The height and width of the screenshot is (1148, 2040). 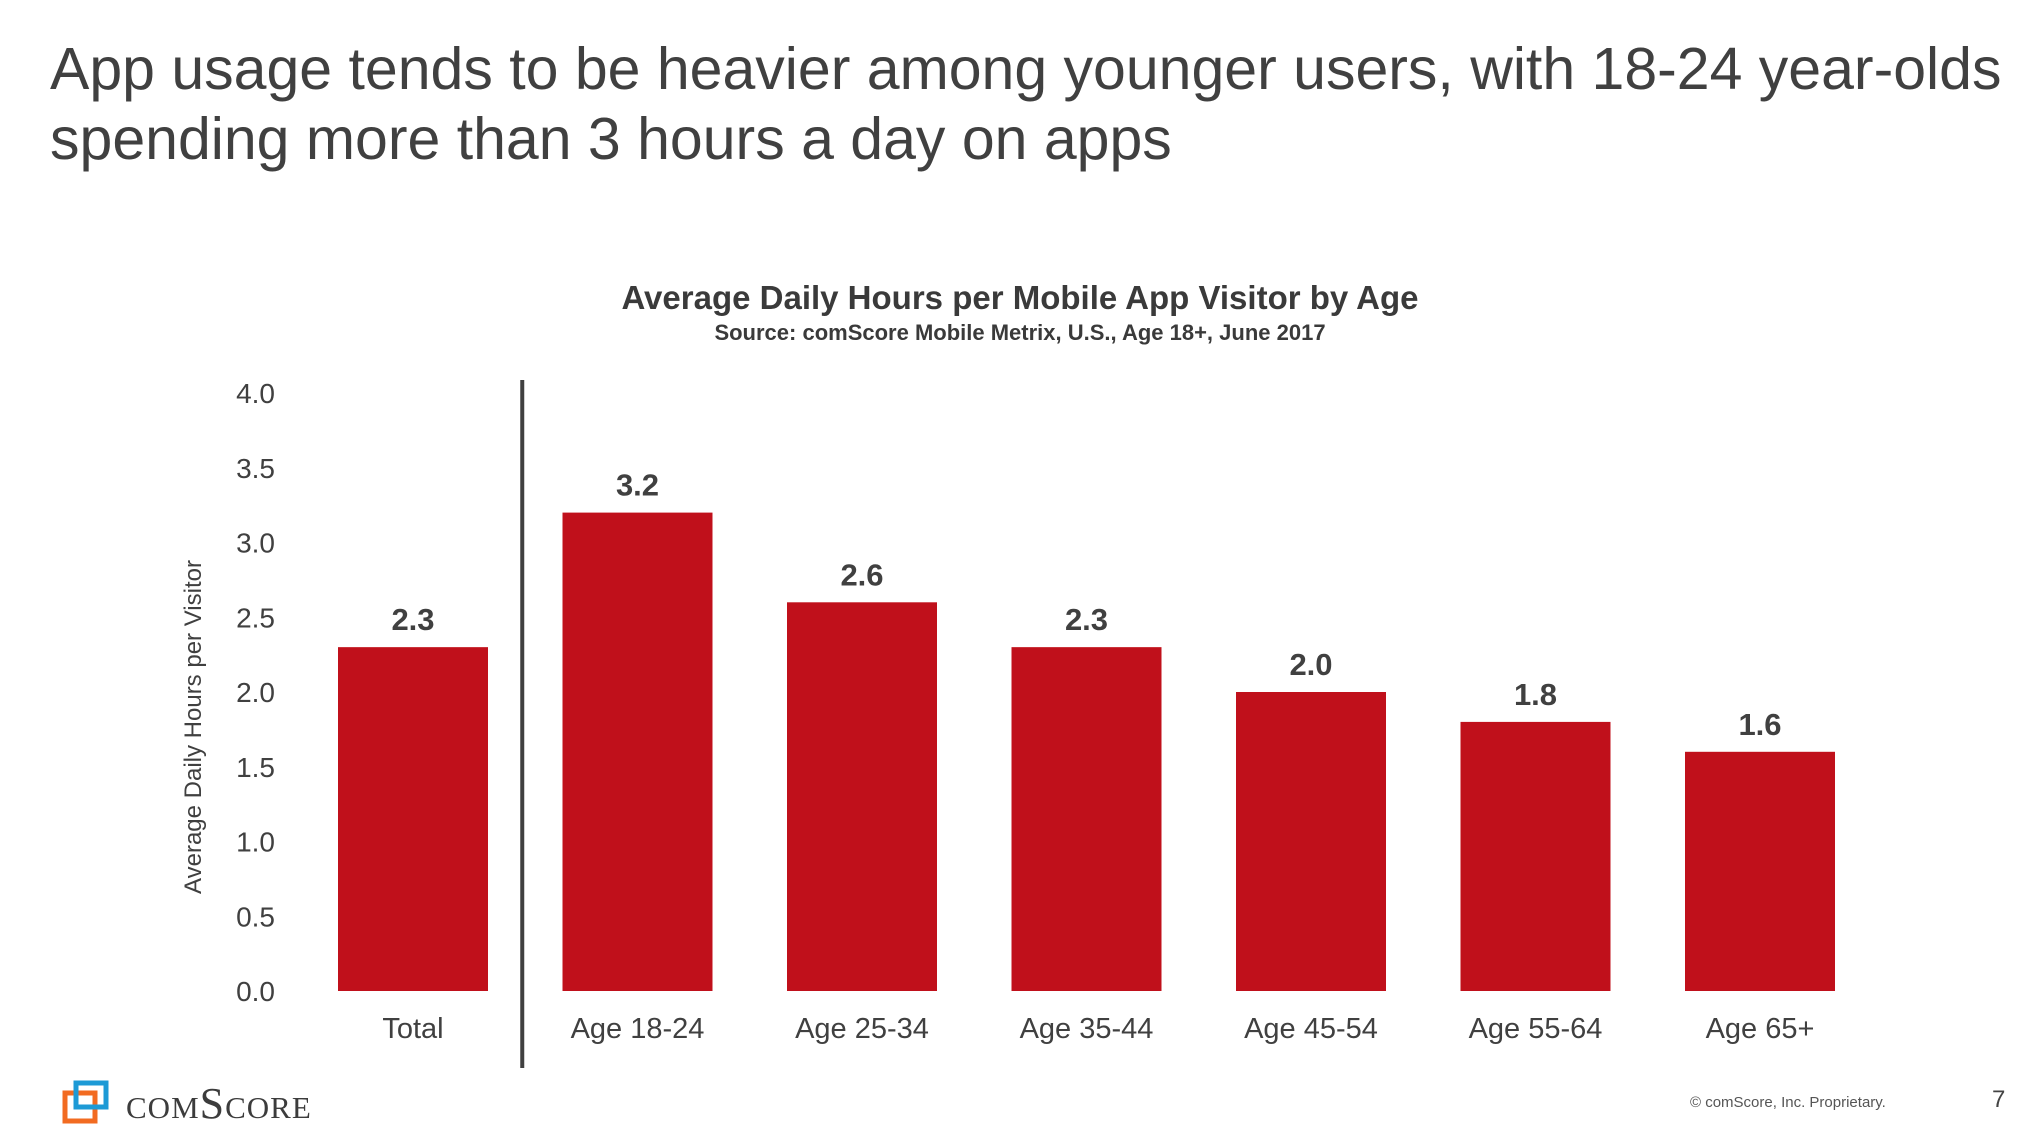 I want to click on bar-total, so click(x=413, y=819).